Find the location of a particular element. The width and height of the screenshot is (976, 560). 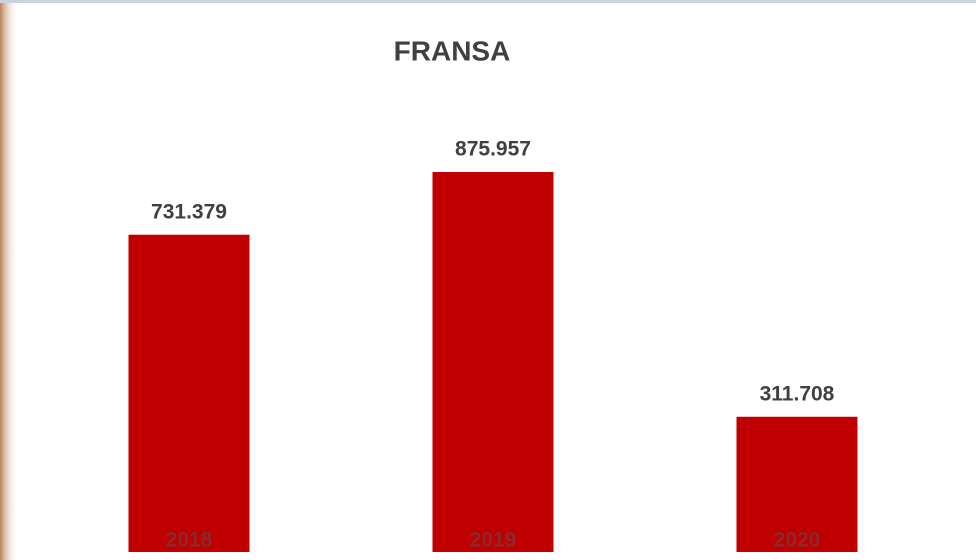

data-label: 875.957 is located at coordinates (493, 149).